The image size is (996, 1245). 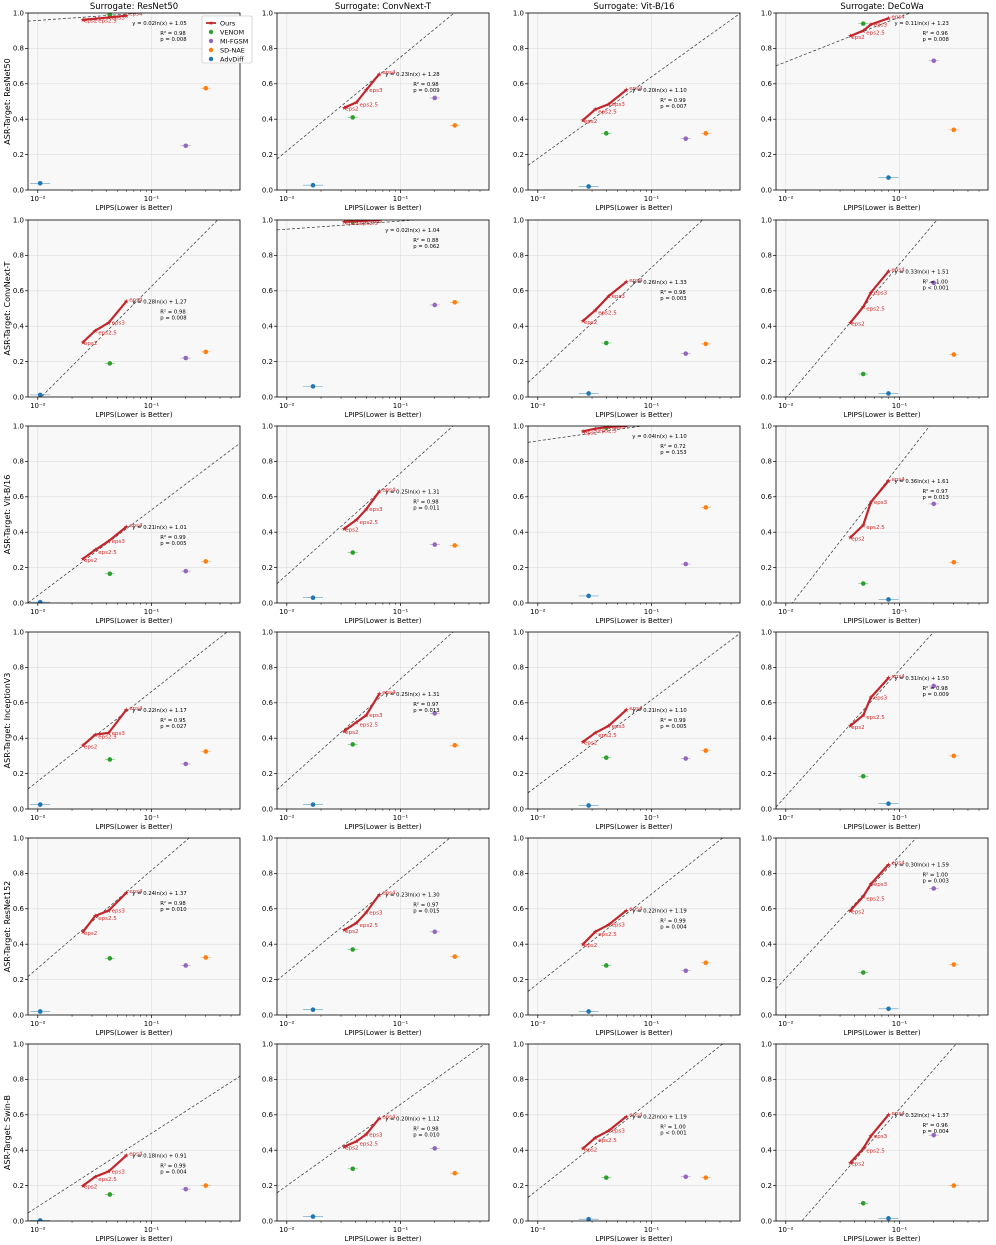 What do you see at coordinates (173, 1173) in the screenshot?
I see `fit-p: p = 0.004` at bounding box center [173, 1173].